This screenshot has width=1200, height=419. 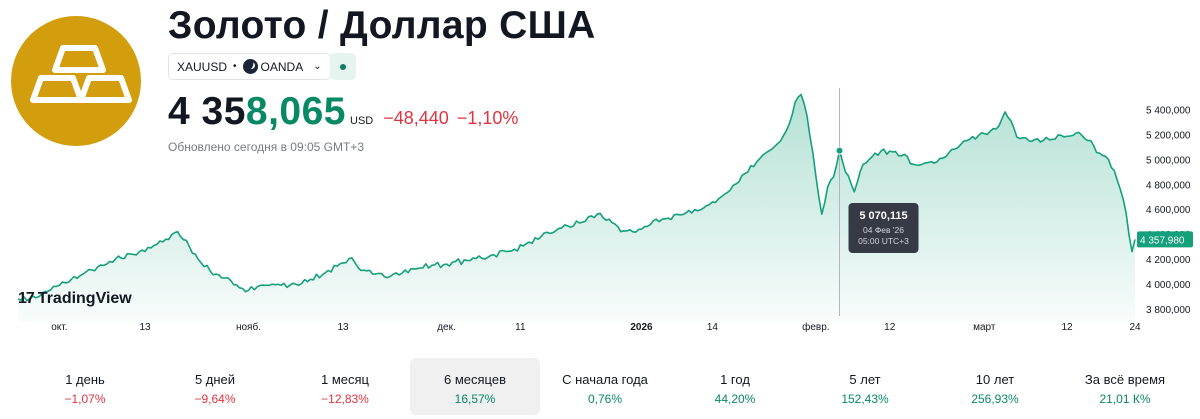 I want to click on y-tick-label: 5 200,000, so click(x=1168, y=135).